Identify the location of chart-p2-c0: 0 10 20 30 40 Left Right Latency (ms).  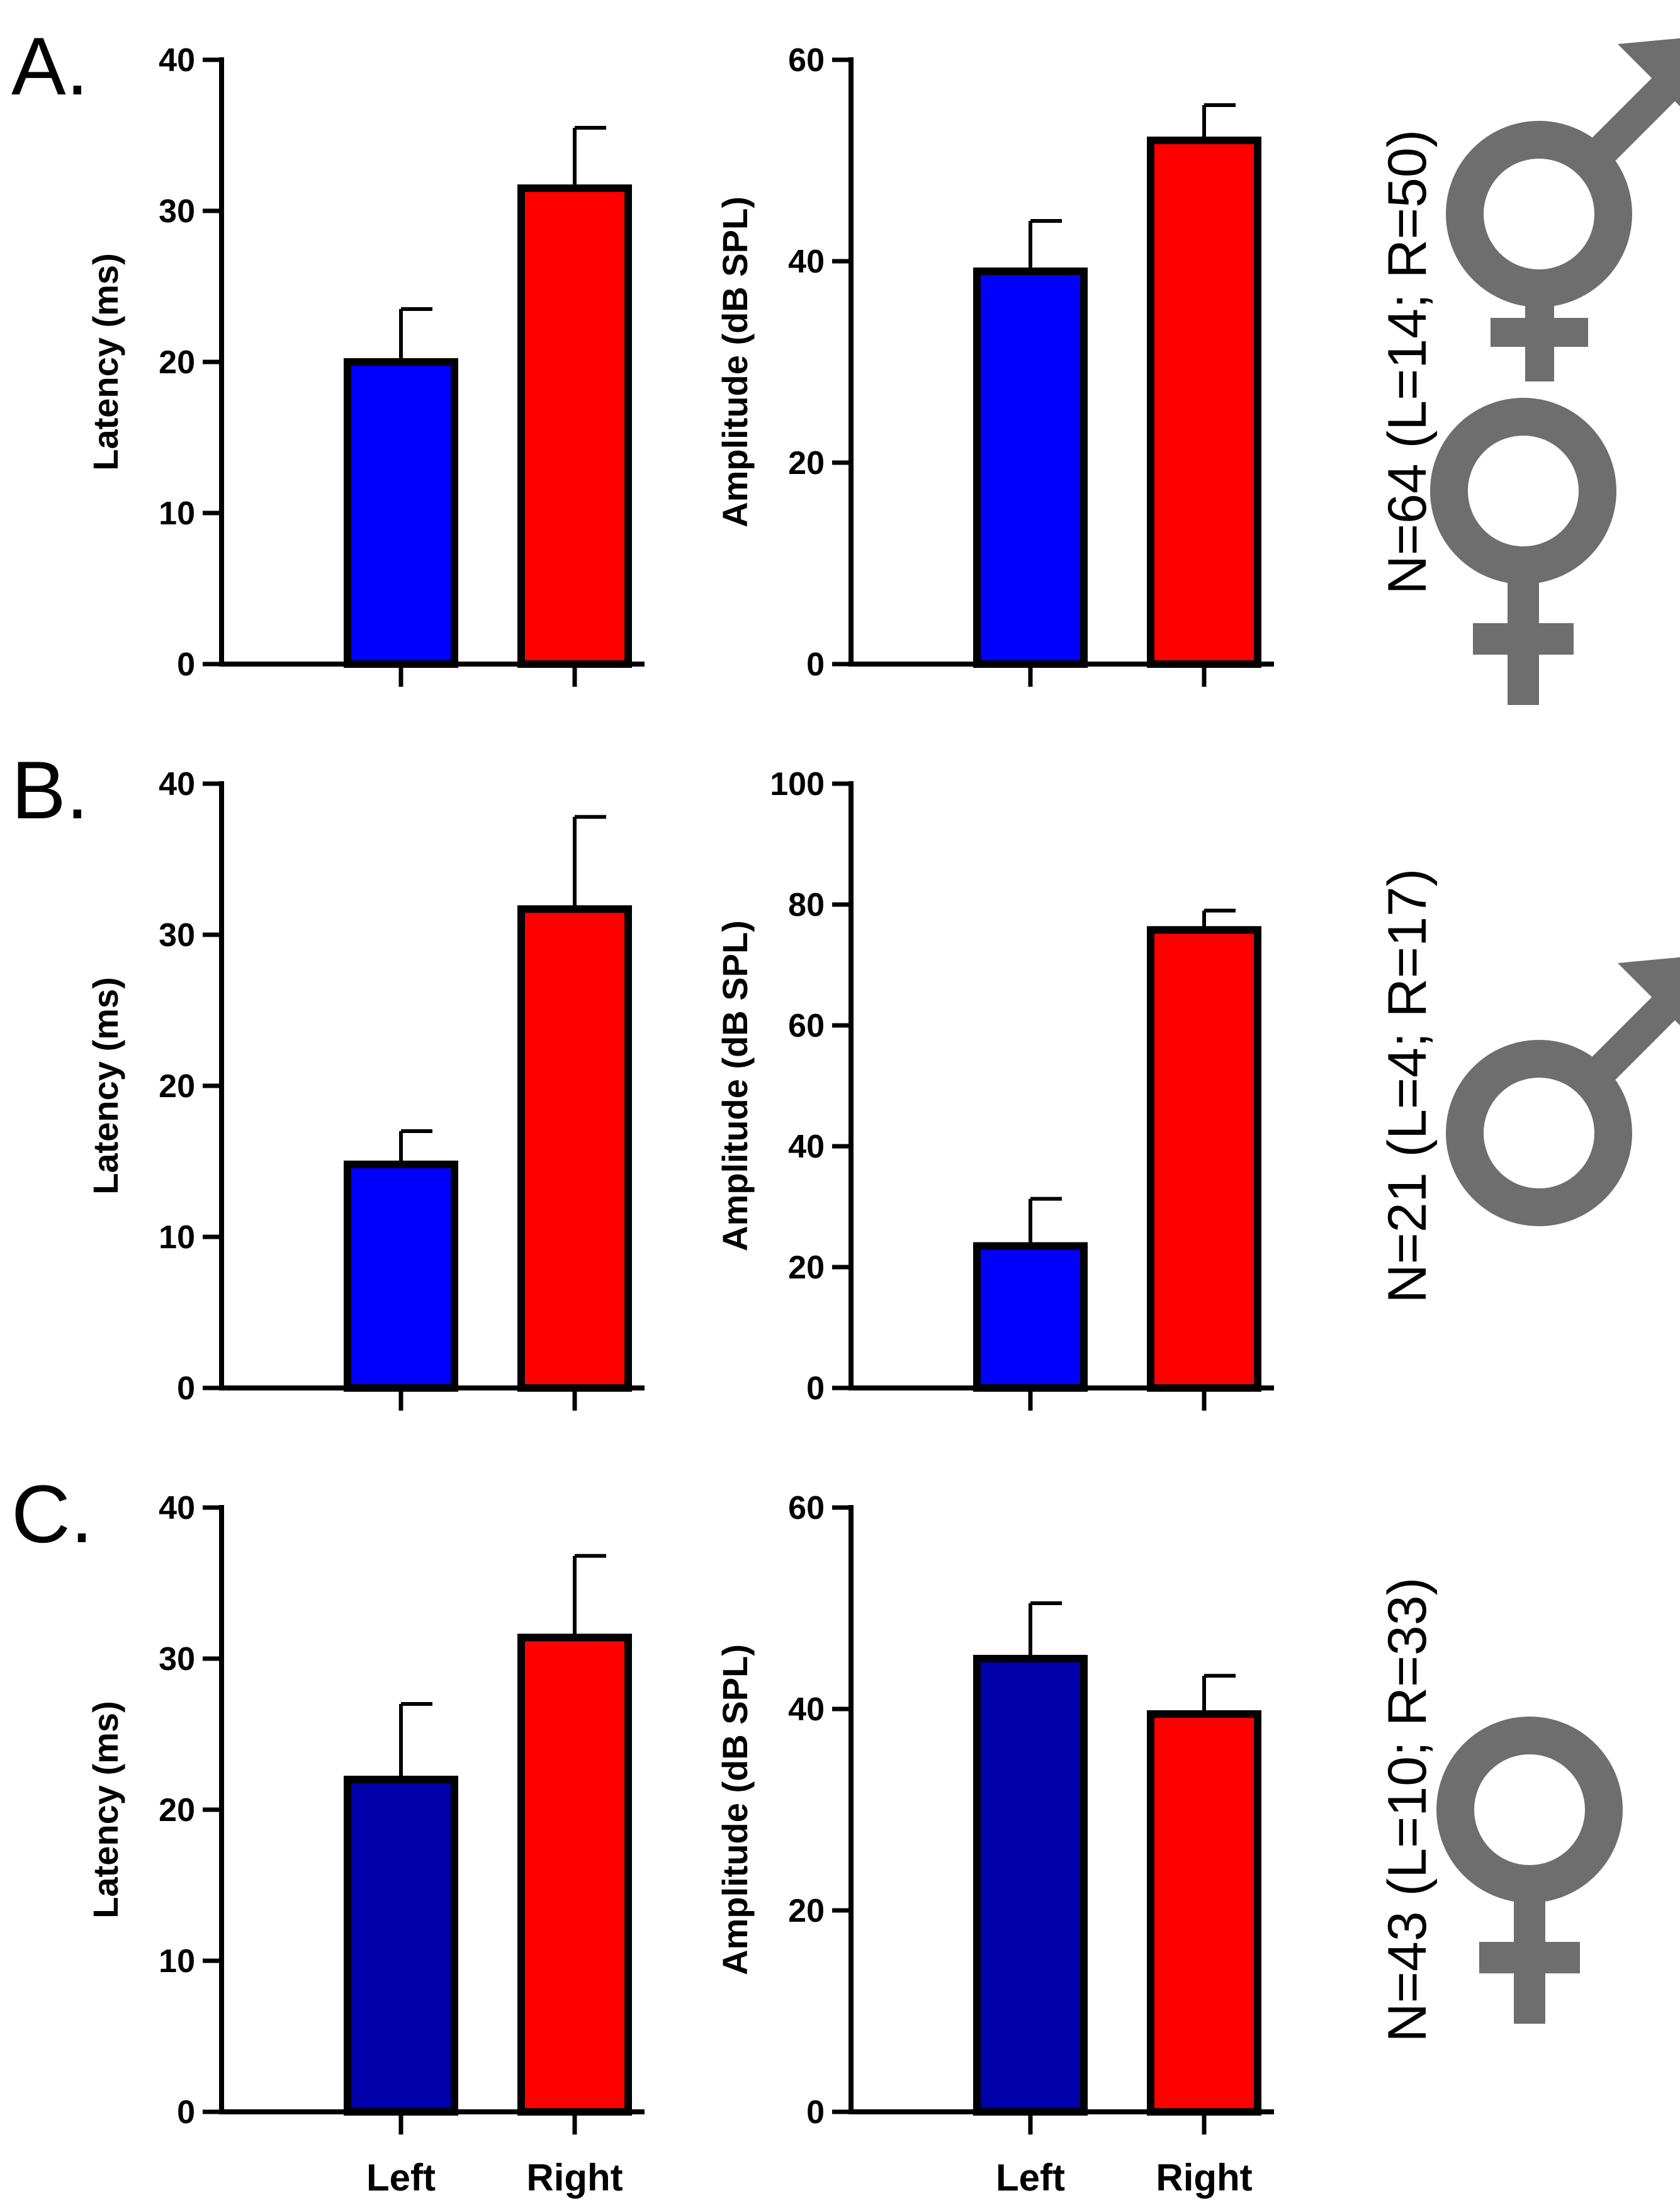
(365, 1844).